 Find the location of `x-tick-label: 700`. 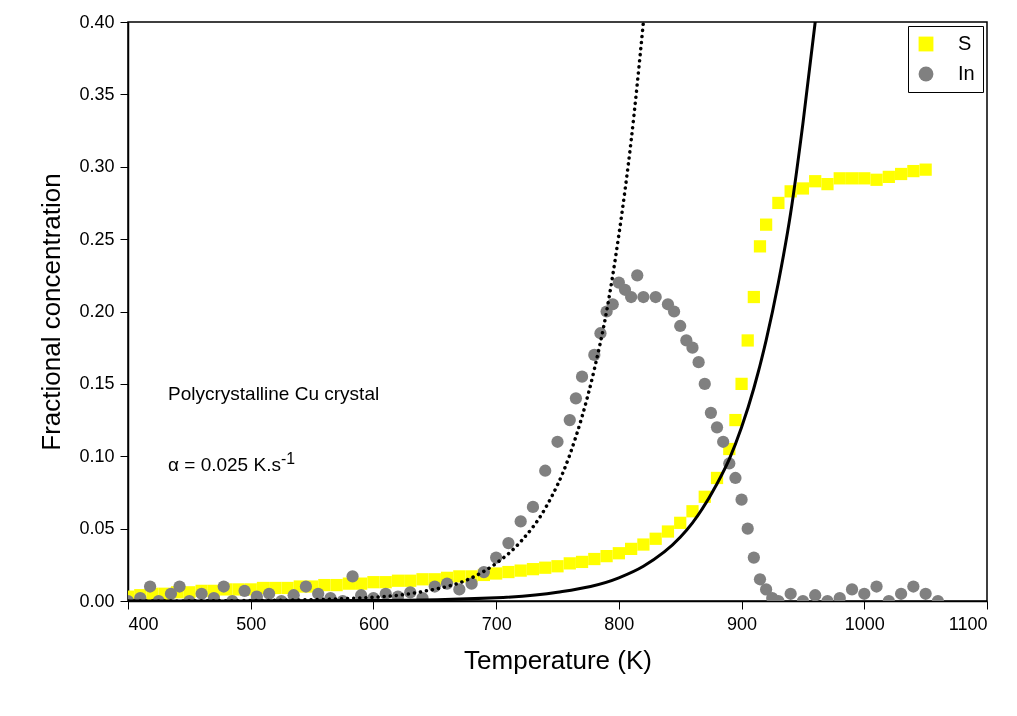

x-tick-label: 700 is located at coordinates (496, 623).